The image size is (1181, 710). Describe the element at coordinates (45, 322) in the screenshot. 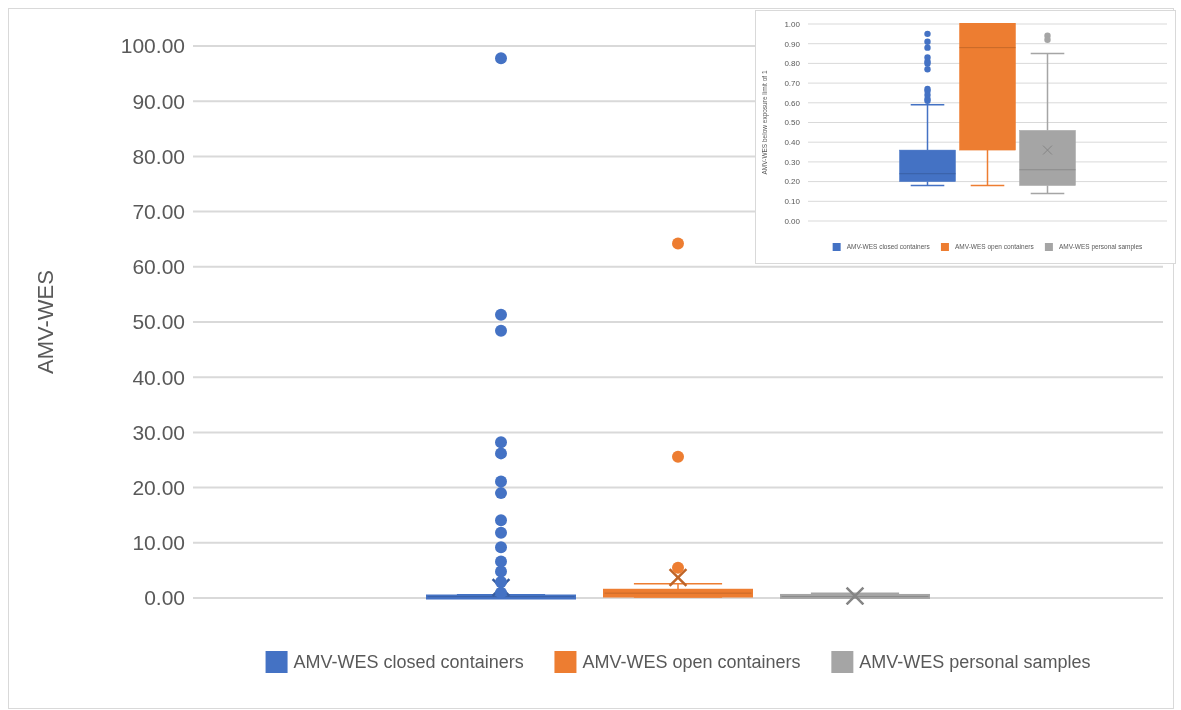

I see `y-axis-title: AMV-WES` at that location.